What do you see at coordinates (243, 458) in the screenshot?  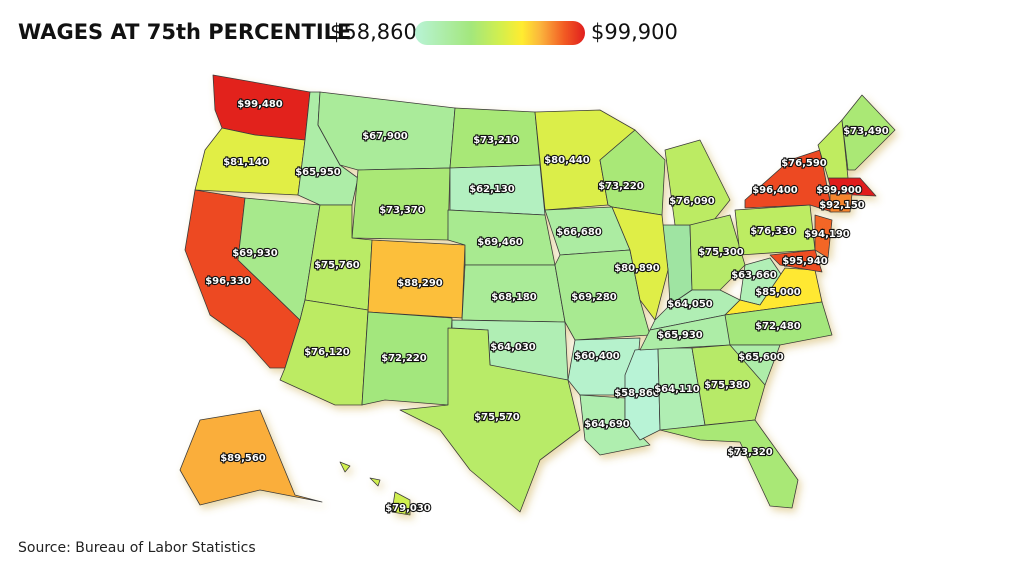 I see `value-label: $89,560` at bounding box center [243, 458].